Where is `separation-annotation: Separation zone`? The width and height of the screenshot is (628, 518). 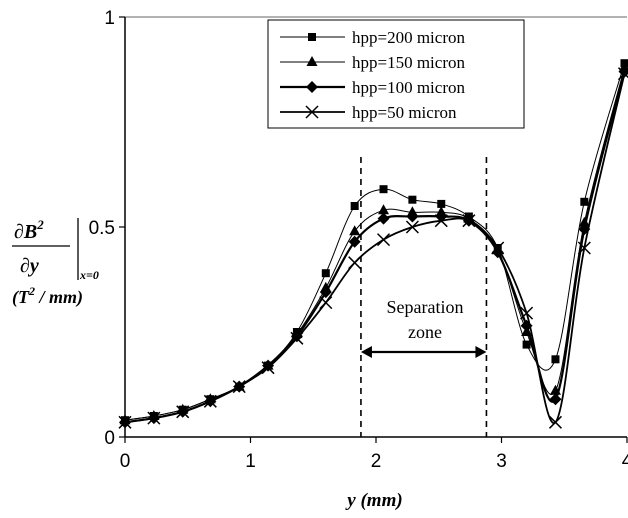
separation-annotation: Separation zone is located at coordinates (423, 327).